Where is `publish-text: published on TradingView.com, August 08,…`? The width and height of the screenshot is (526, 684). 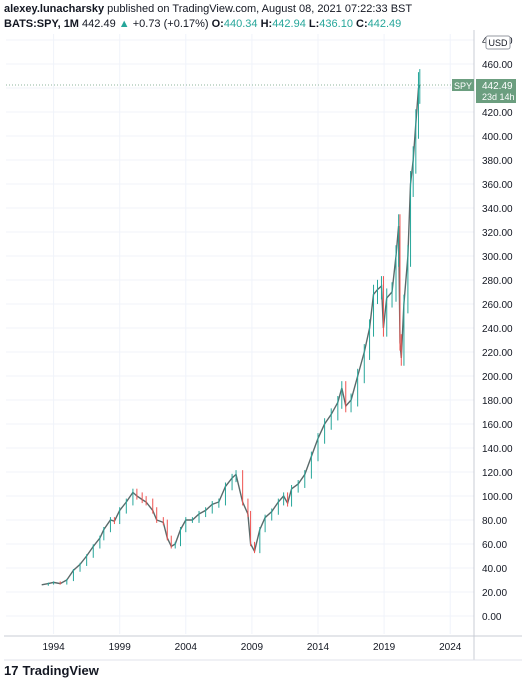
publish-text: published on TradingView.com, August 08,… is located at coordinates (260, 9).